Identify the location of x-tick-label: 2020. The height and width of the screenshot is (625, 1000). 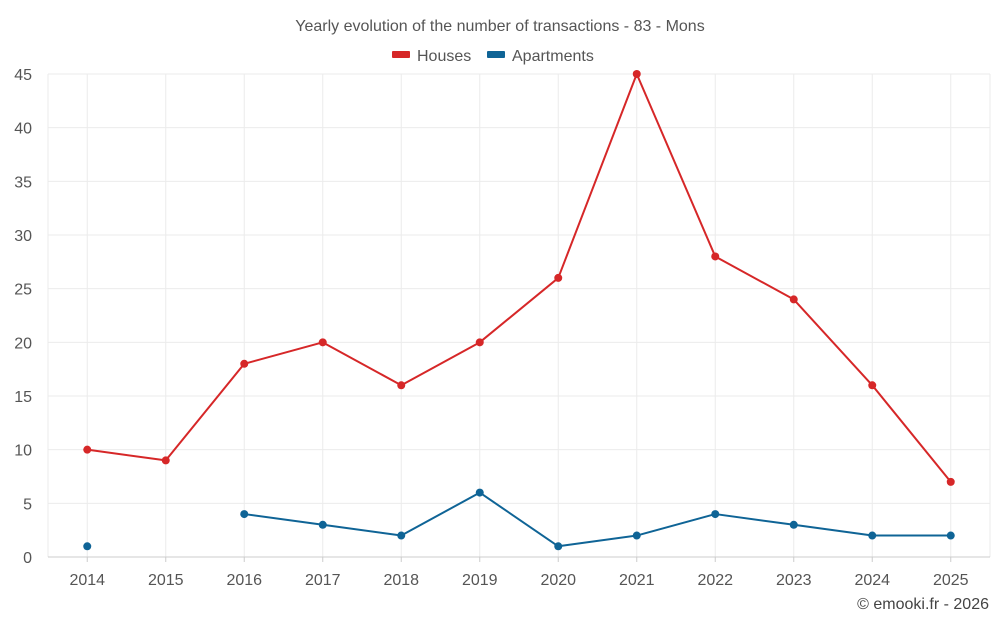
(558, 580).